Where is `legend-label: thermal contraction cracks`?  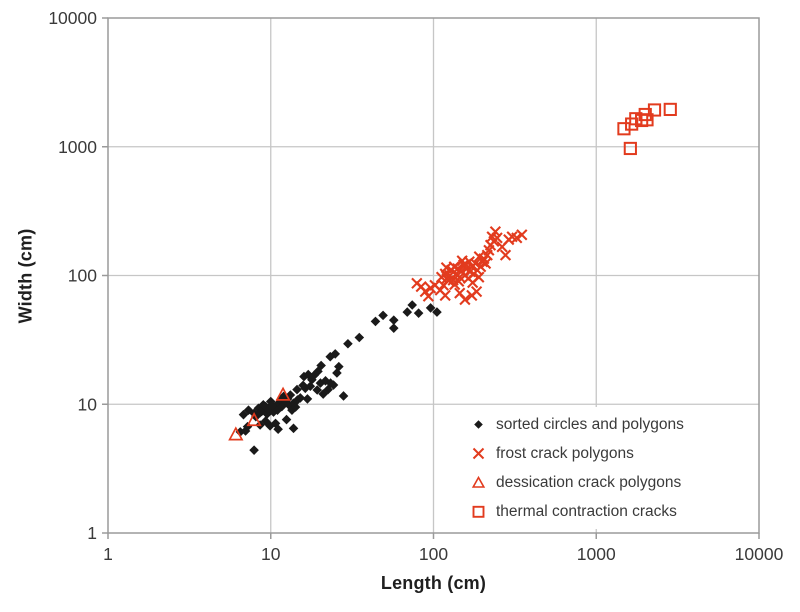 legend-label: thermal contraction cracks is located at coordinates (586, 511).